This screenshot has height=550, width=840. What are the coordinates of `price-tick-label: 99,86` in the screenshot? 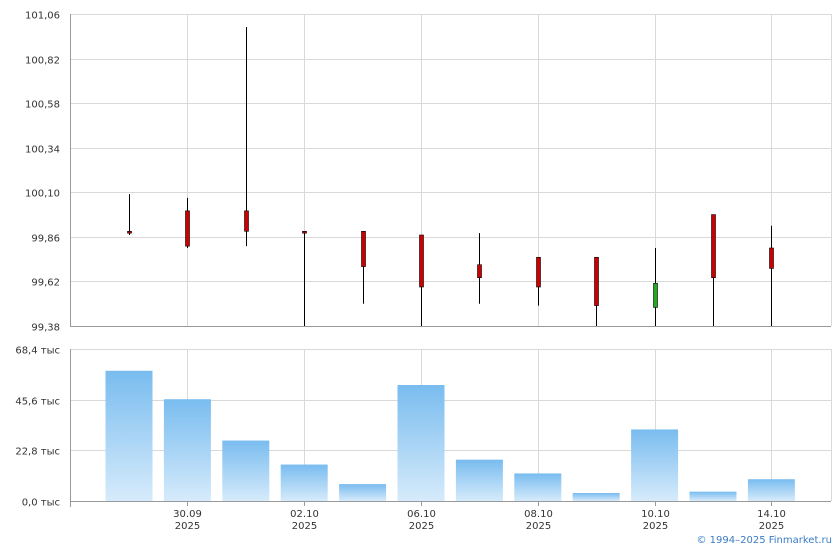 It's located at (45, 239).